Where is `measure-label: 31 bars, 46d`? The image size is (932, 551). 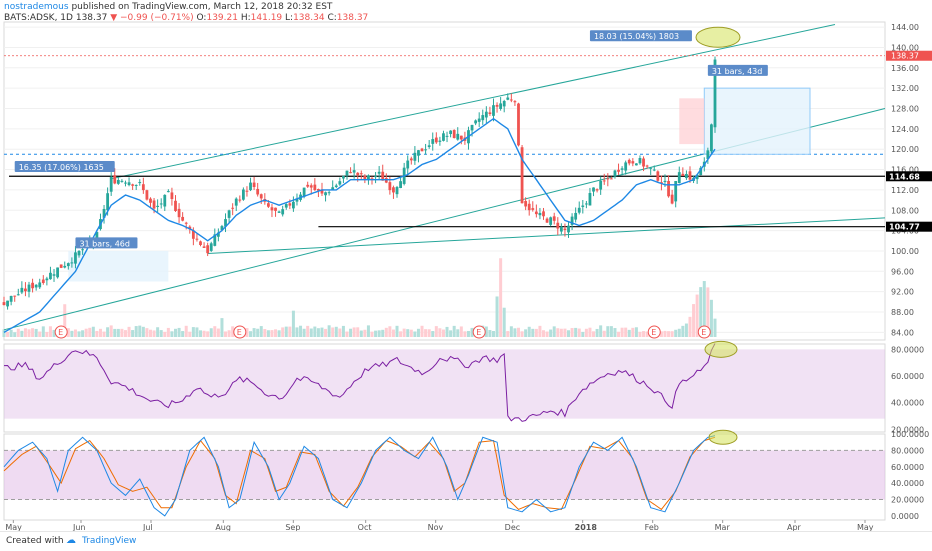 measure-label: 31 bars, 46d is located at coordinates (104, 243).